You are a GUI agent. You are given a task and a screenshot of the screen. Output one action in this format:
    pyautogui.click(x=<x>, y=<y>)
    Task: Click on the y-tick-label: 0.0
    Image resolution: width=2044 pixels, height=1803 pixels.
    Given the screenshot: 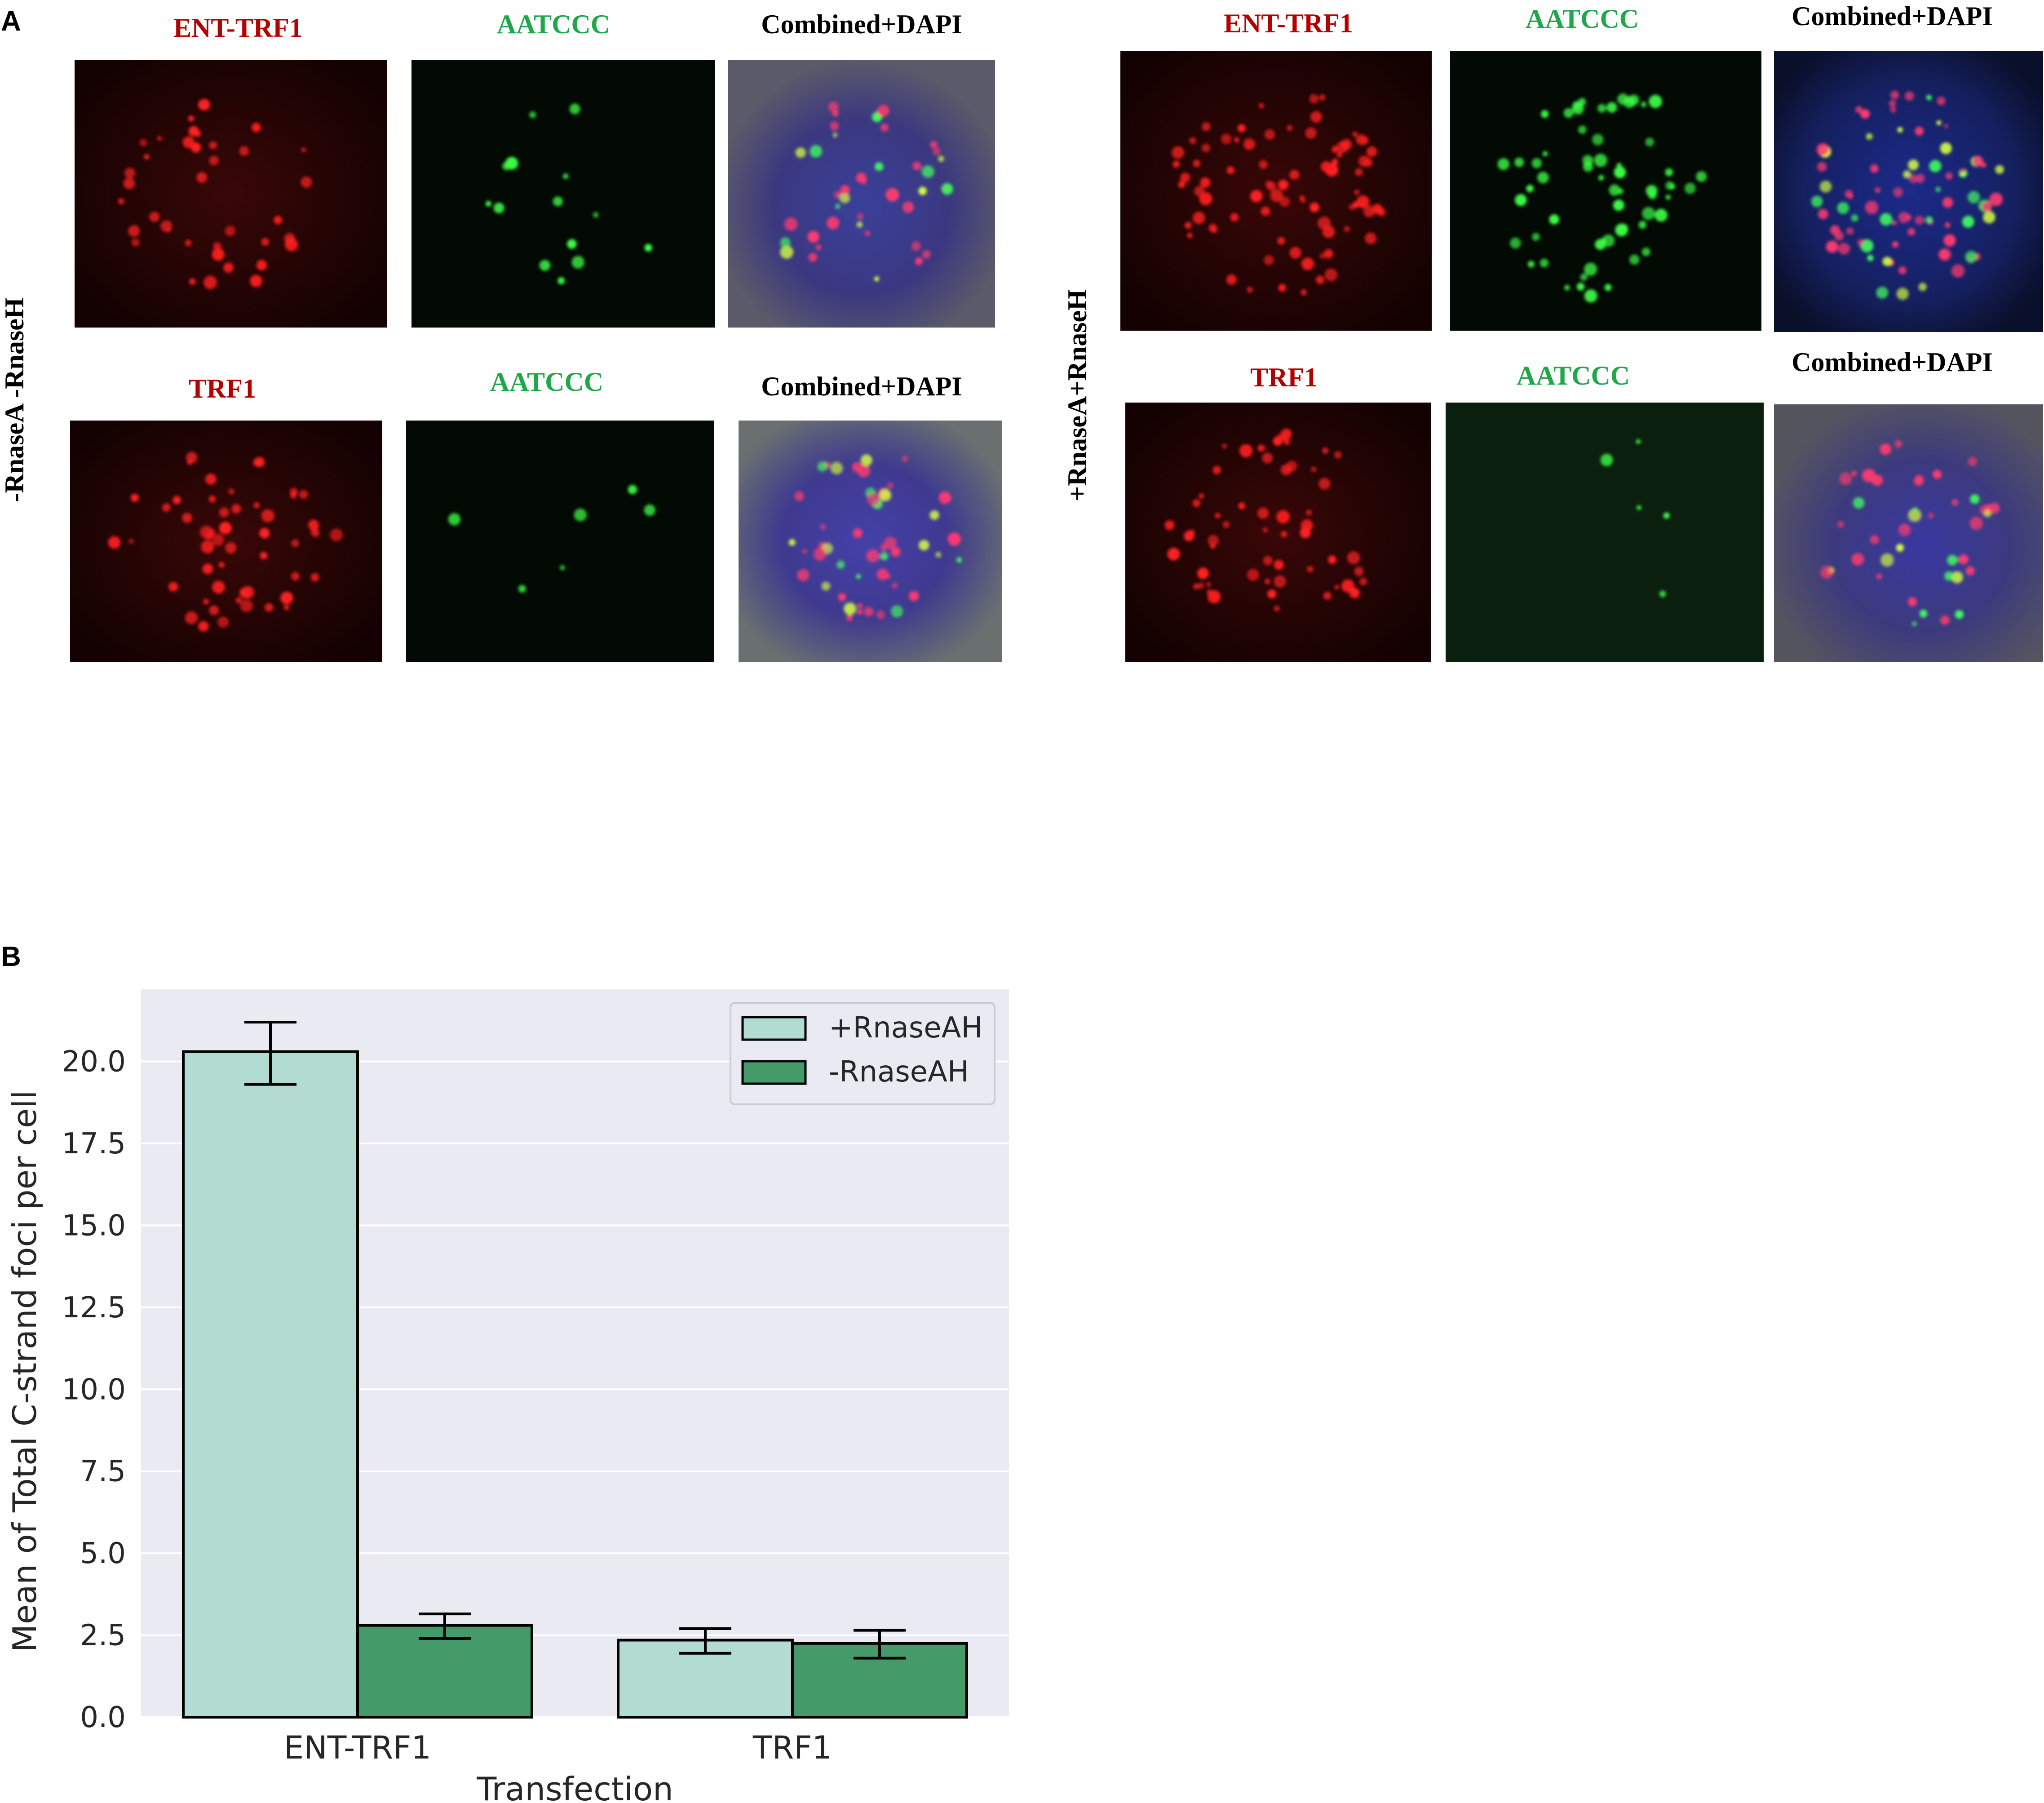 What is the action you would take?
    pyautogui.click(x=103, y=1717)
    